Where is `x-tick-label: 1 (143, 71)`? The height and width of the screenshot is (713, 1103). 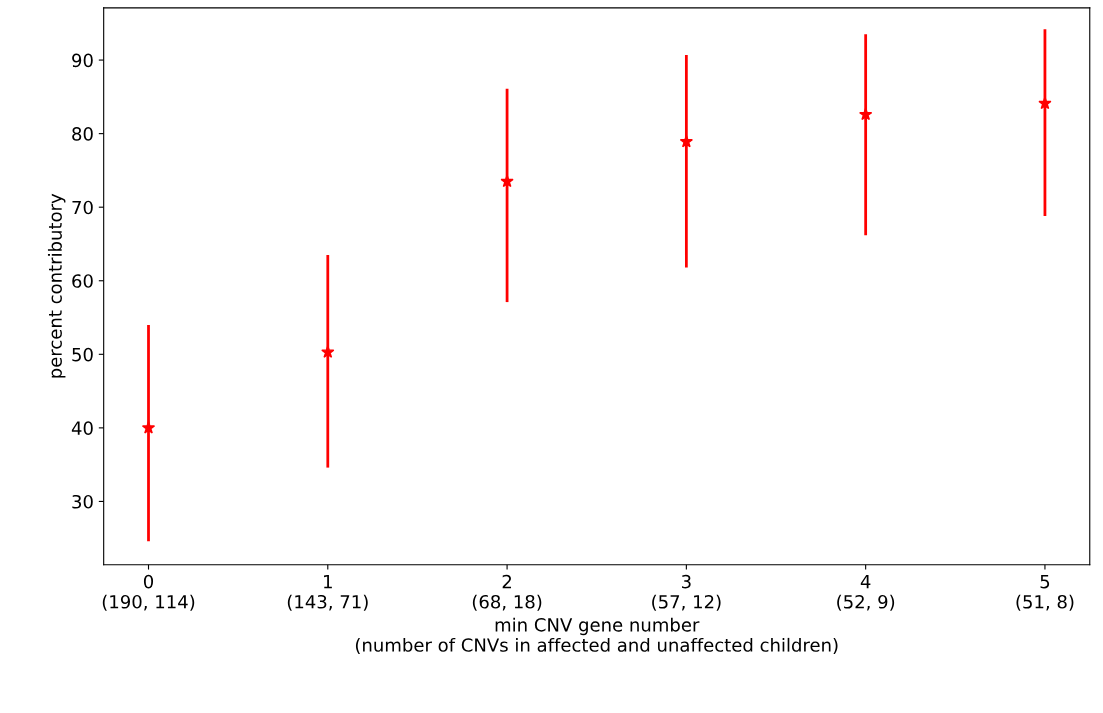 x-tick-label: 1 (143, 71) is located at coordinates (327, 592).